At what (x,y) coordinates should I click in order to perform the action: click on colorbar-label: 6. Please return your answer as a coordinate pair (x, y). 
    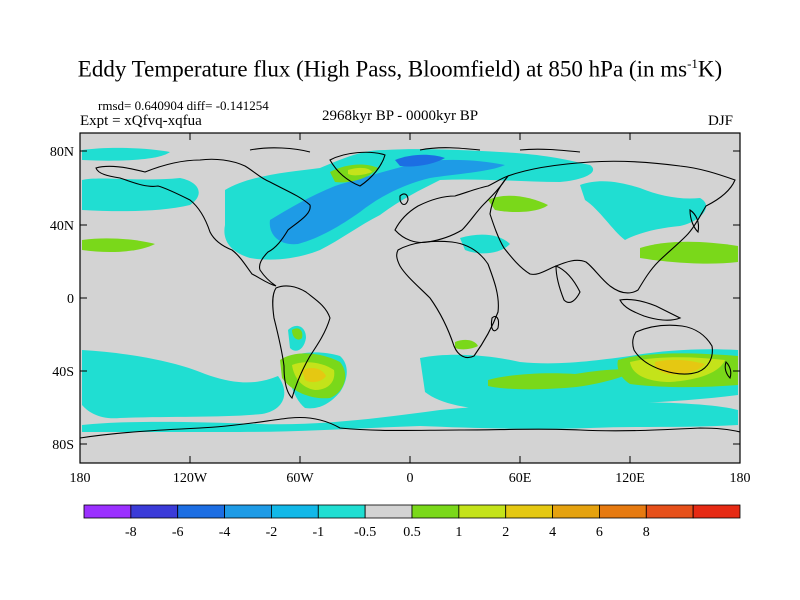
    Looking at the image, I should click on (599, 532).